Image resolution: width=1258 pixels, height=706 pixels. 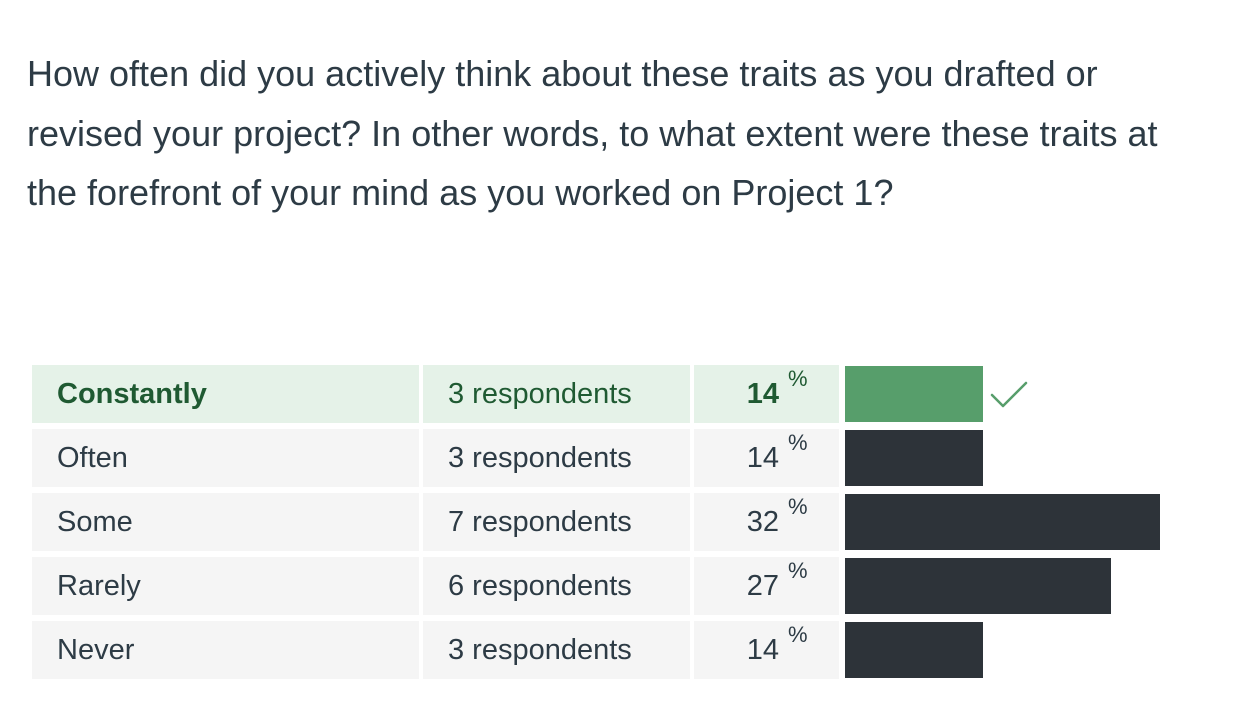 I want to click on answer-label: Never, so click(x=225, y=650).